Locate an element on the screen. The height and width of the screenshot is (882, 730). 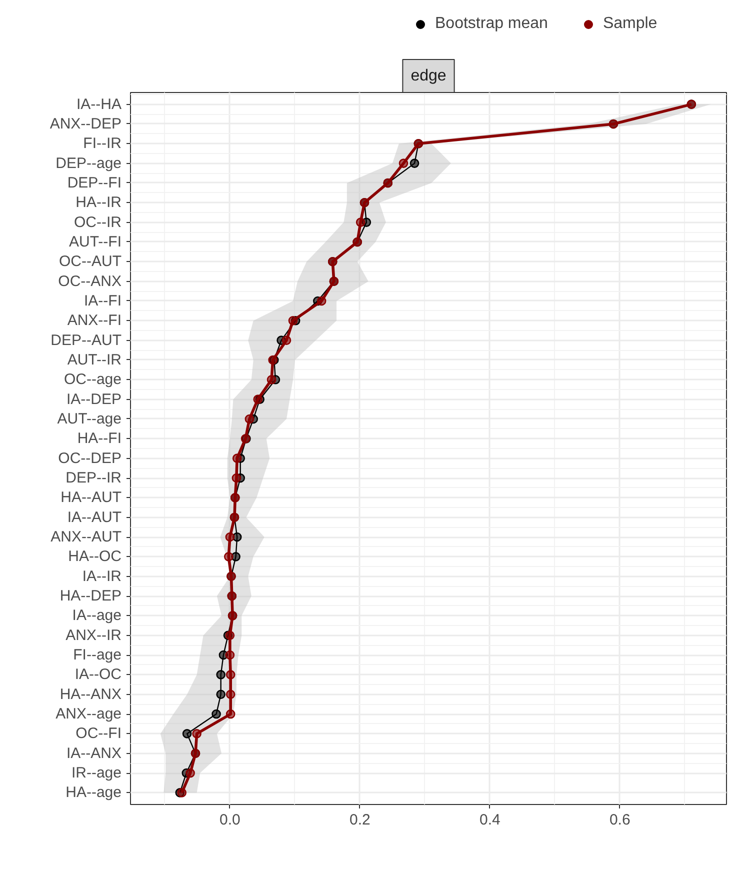
y-tick-label: IA--DEP is located at coordinates (94, 399).